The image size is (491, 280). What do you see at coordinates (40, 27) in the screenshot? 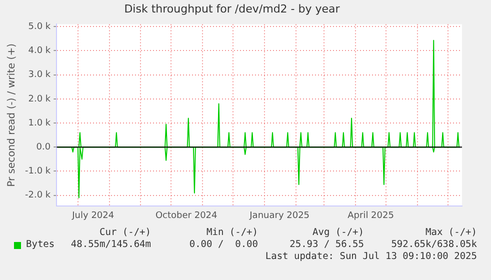
I see `y-tick-label: 5.0 k` at bounding box center [40, 27].